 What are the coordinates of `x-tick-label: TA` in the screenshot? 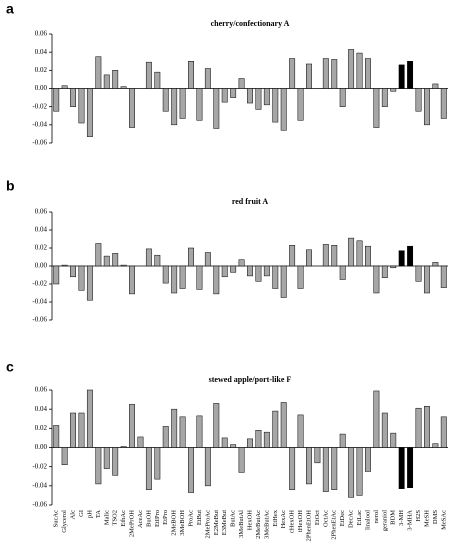 It's located at (98, 514).